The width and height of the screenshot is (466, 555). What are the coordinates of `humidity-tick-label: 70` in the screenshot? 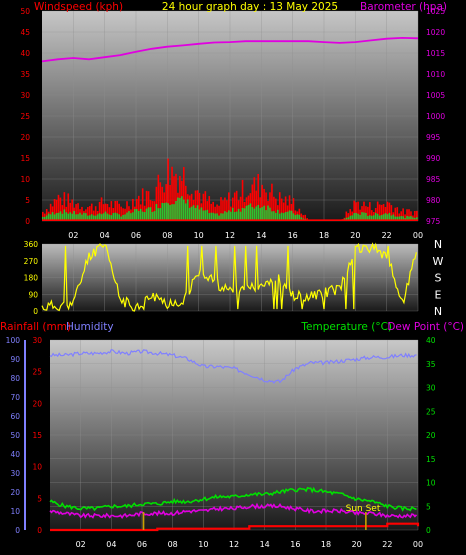 It's located at (15, 397).